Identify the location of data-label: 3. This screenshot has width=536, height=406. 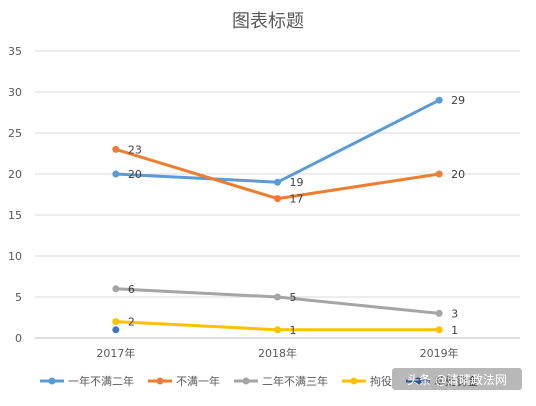
(454, 313).